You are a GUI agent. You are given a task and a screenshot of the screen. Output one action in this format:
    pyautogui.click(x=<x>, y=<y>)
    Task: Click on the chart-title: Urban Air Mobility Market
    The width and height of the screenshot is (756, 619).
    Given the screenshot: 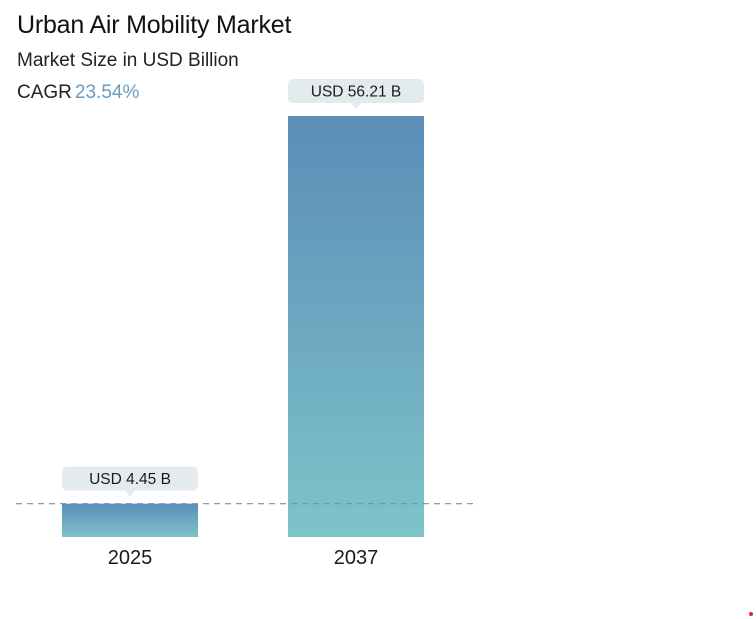 What is the action you would take?
    pyautogui.click(x=154, y=25)
    